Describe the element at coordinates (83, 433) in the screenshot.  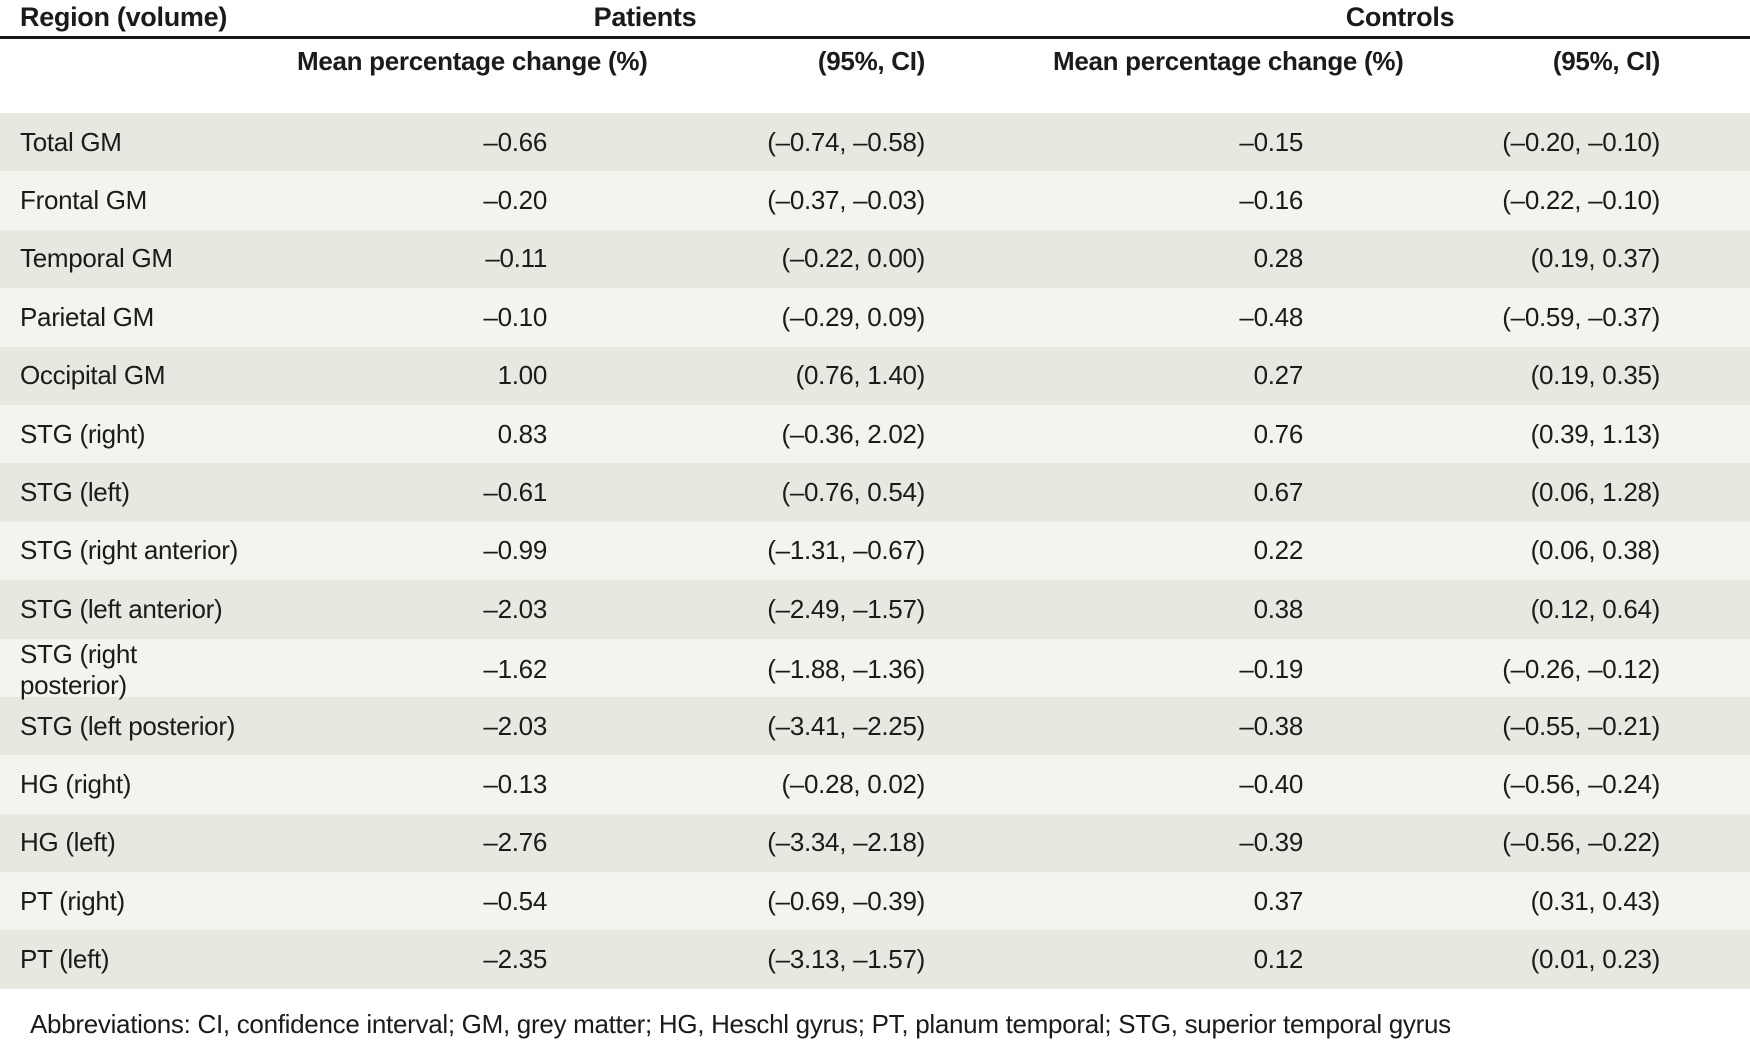
I see `region-cell: STG (right)` at that location.